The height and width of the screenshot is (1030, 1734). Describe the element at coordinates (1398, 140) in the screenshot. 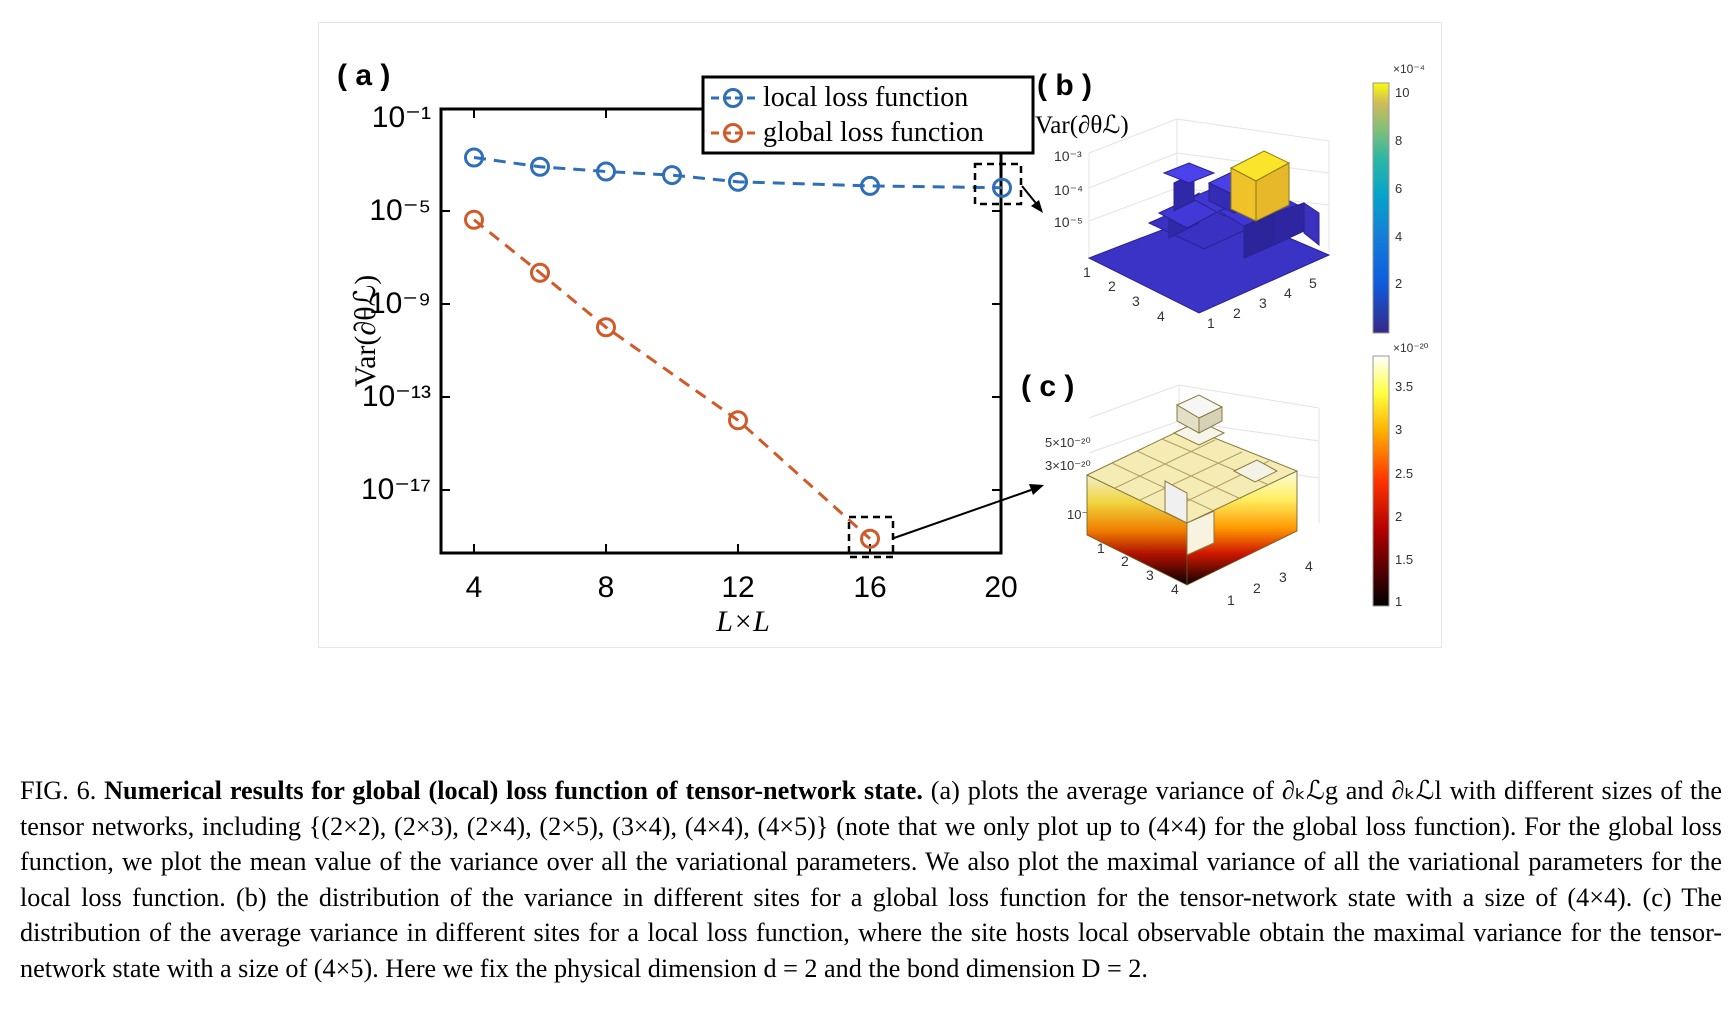

I see `colorbar-tick: 8` at that location.